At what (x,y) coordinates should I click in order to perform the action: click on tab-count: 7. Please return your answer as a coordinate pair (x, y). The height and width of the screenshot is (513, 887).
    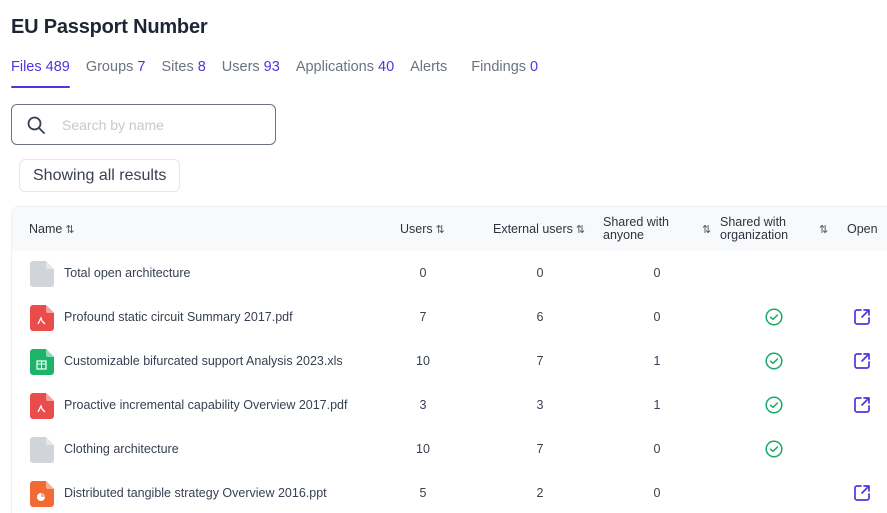
    Looking at the image, I should click on (141, 67).